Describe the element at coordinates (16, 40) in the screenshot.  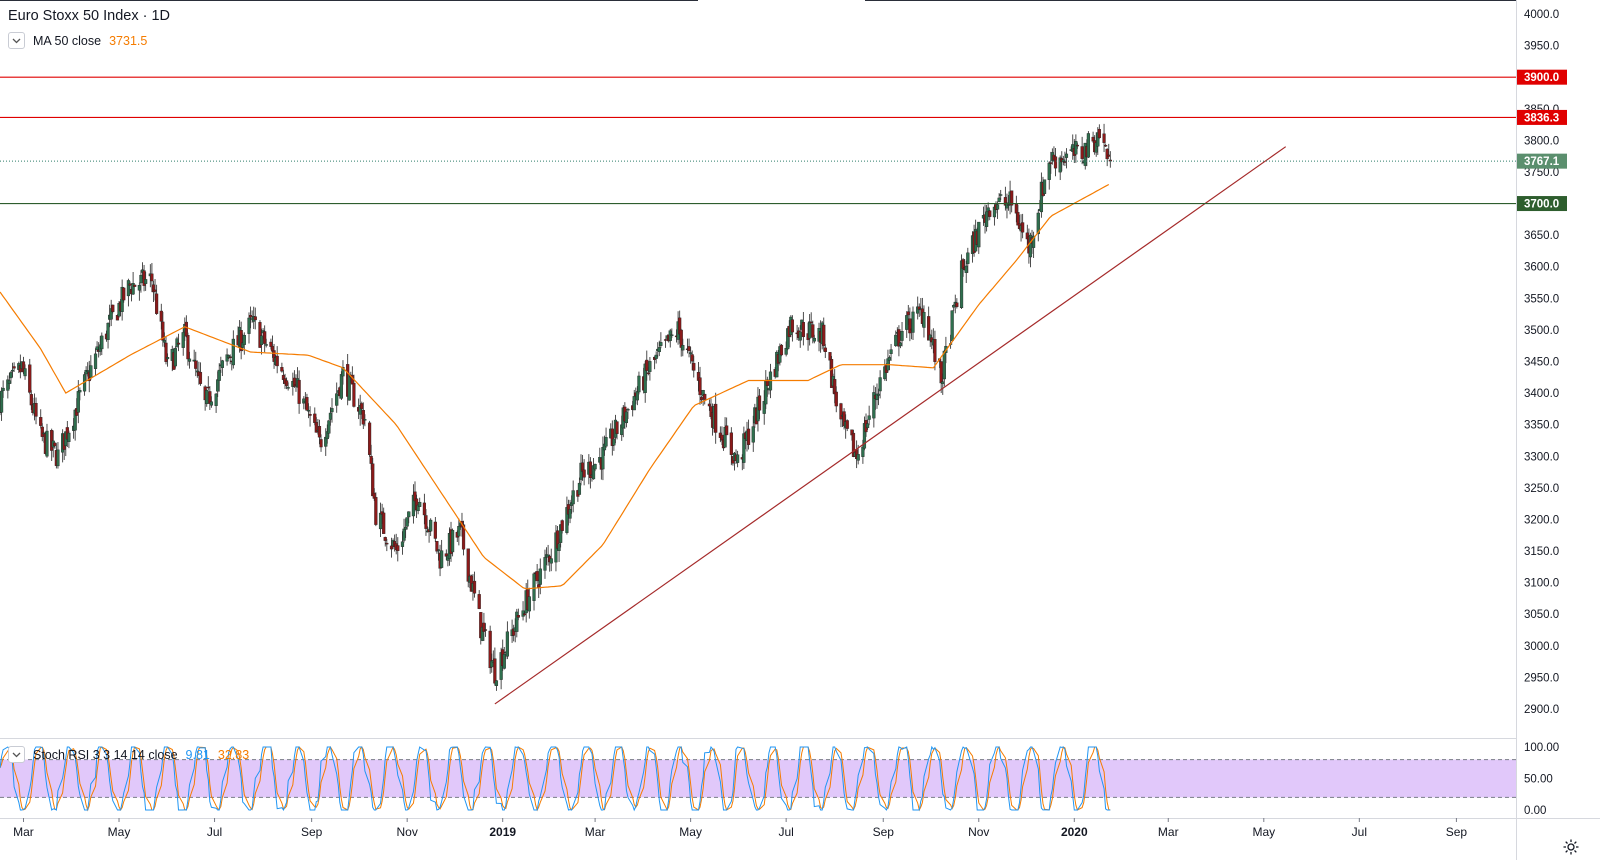
I see `collapse-legend-button` at that location.